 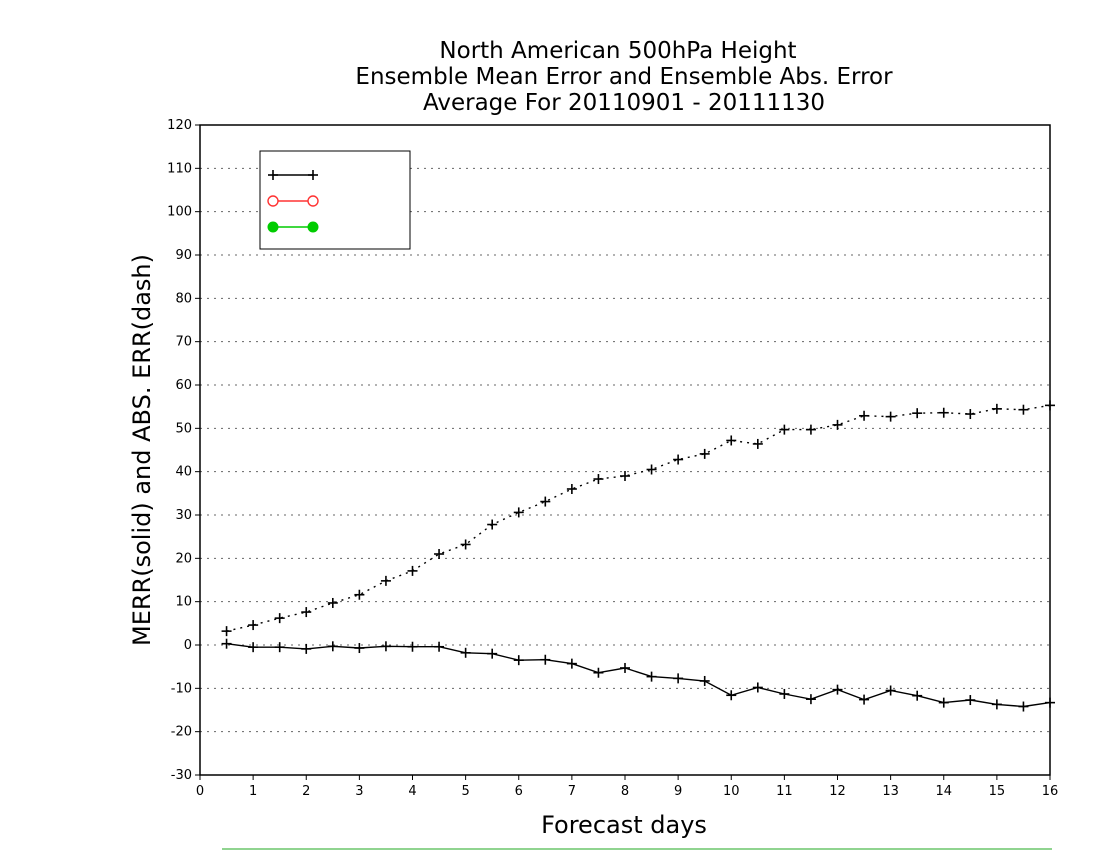 I want to click on x-axis-title: Forecast days, so click(x=624, y=825).